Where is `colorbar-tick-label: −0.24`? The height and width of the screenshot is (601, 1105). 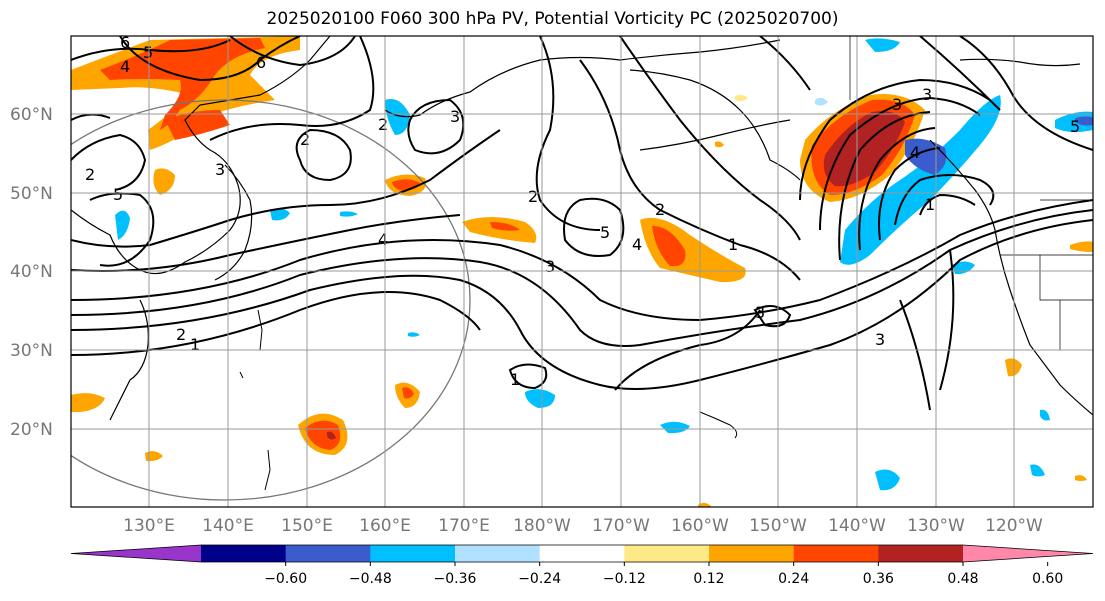 colorbar-tick-label: −0.24 is located at coordinates (539, 579).